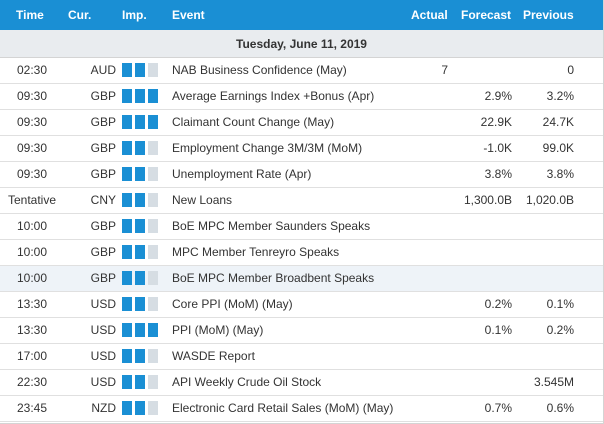 The image size is (604, 424). What do you see at coordinates (103, 200) in the screenshot?
I see `event-currency: CNY` at bounding box center [103, 200].